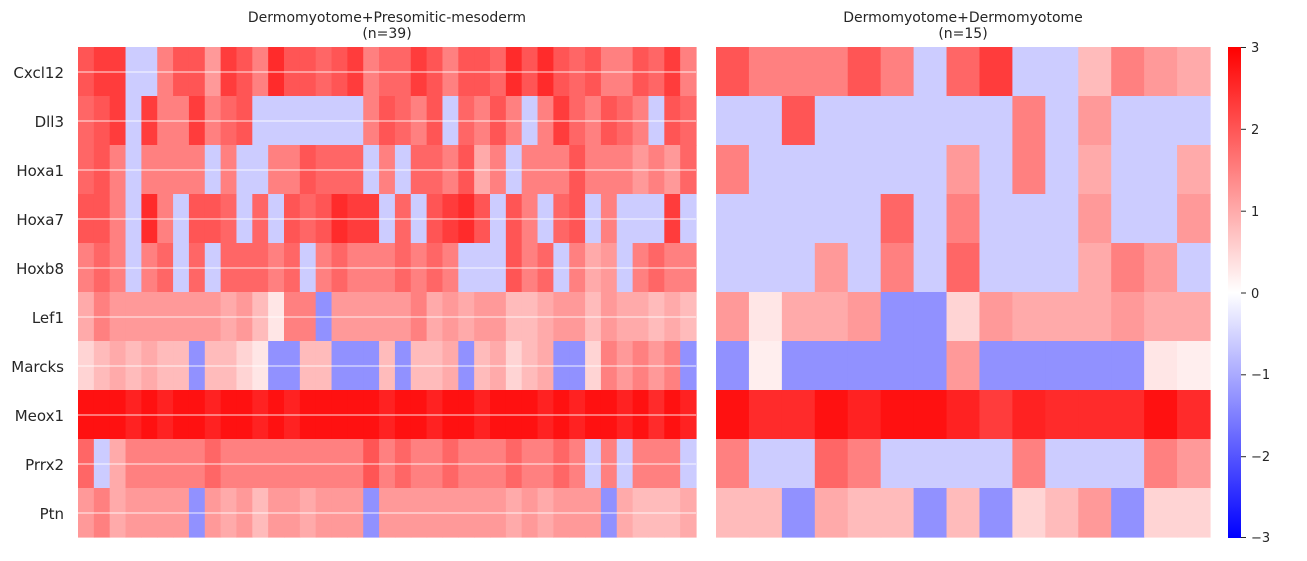 The image size is (1307, 561). Describe the element at coordinates (1260, 457) in the screenshot. I see `colorbar-tick-label: −2` at that location.